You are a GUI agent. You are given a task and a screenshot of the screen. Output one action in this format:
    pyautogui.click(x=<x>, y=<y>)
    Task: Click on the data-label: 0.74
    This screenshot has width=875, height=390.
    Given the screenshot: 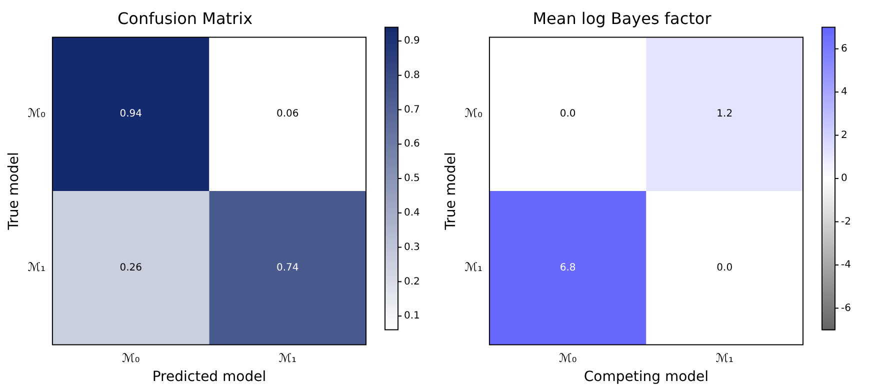 What is the action you would take?
    pyautogui.click(x=287, y=268)
    